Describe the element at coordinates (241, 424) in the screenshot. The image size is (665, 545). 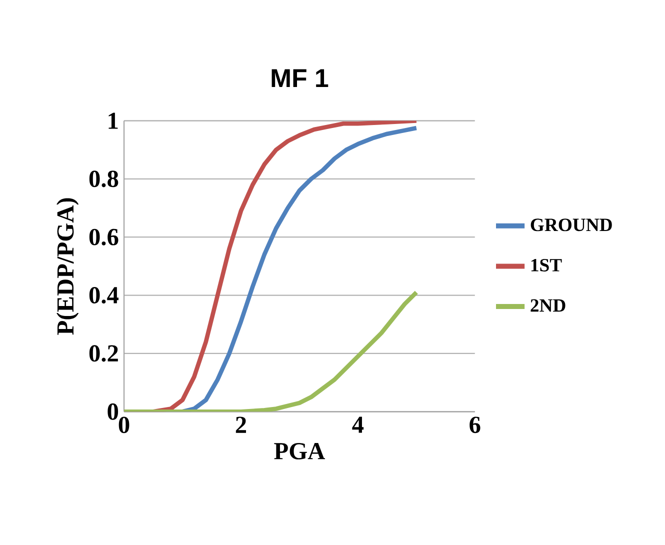
I see `x-tick-label: 2` at that location.